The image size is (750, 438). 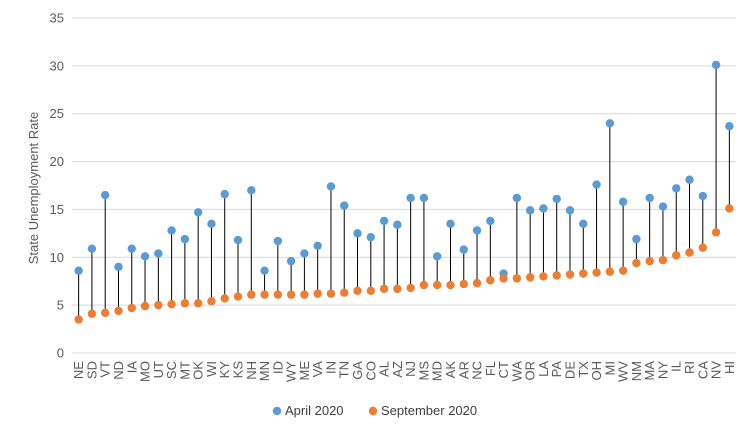 I want to click on x-tick-label-wa: WA, so click(x=516, y=371).